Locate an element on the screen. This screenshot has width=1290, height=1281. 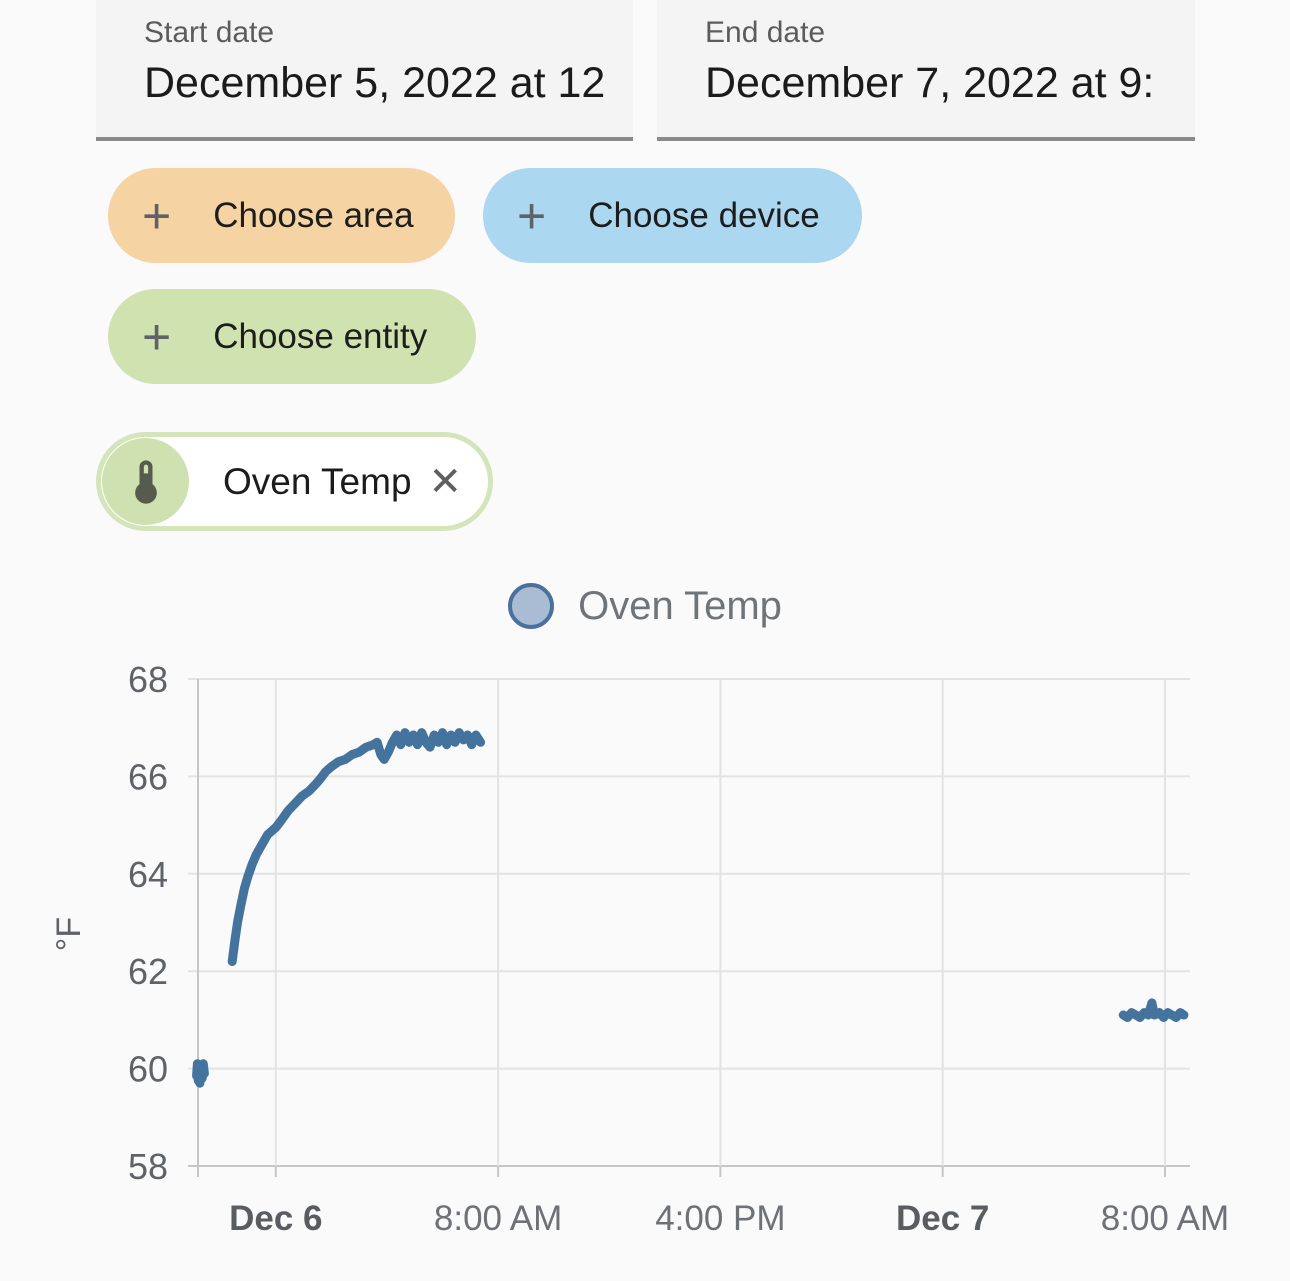
legend-label: Oven Temp is located at coordinates (680, 605).